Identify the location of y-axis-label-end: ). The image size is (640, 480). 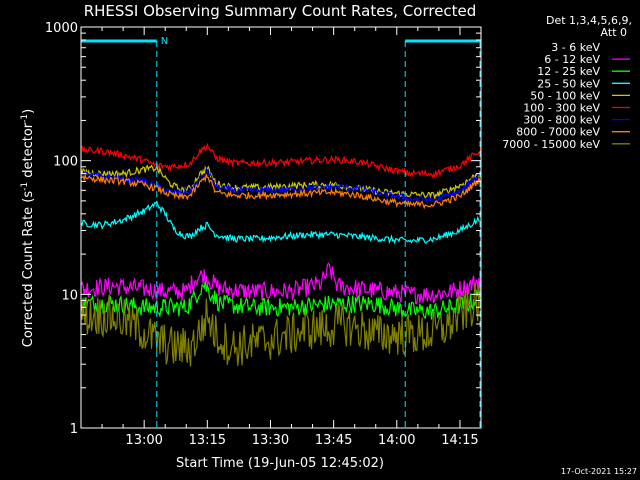
(28, 111).